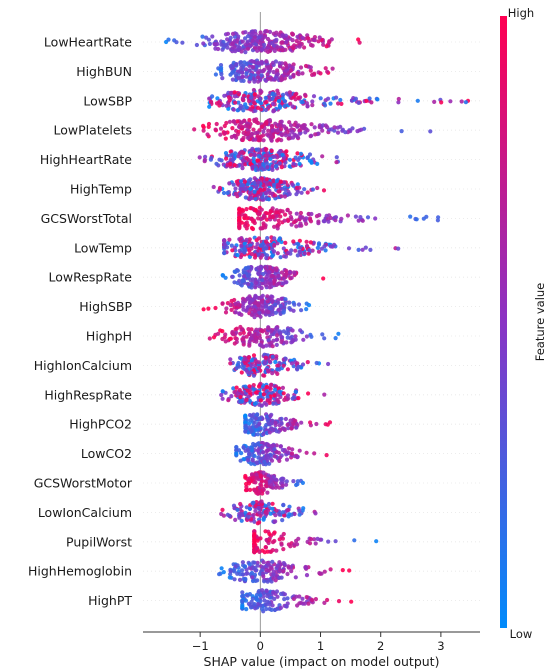 The height and width of the screenshot is (671, 550). Describe the element at coordinates (521, 634) in the screenshot. I see `colorbar-low-label: Low` at that location.